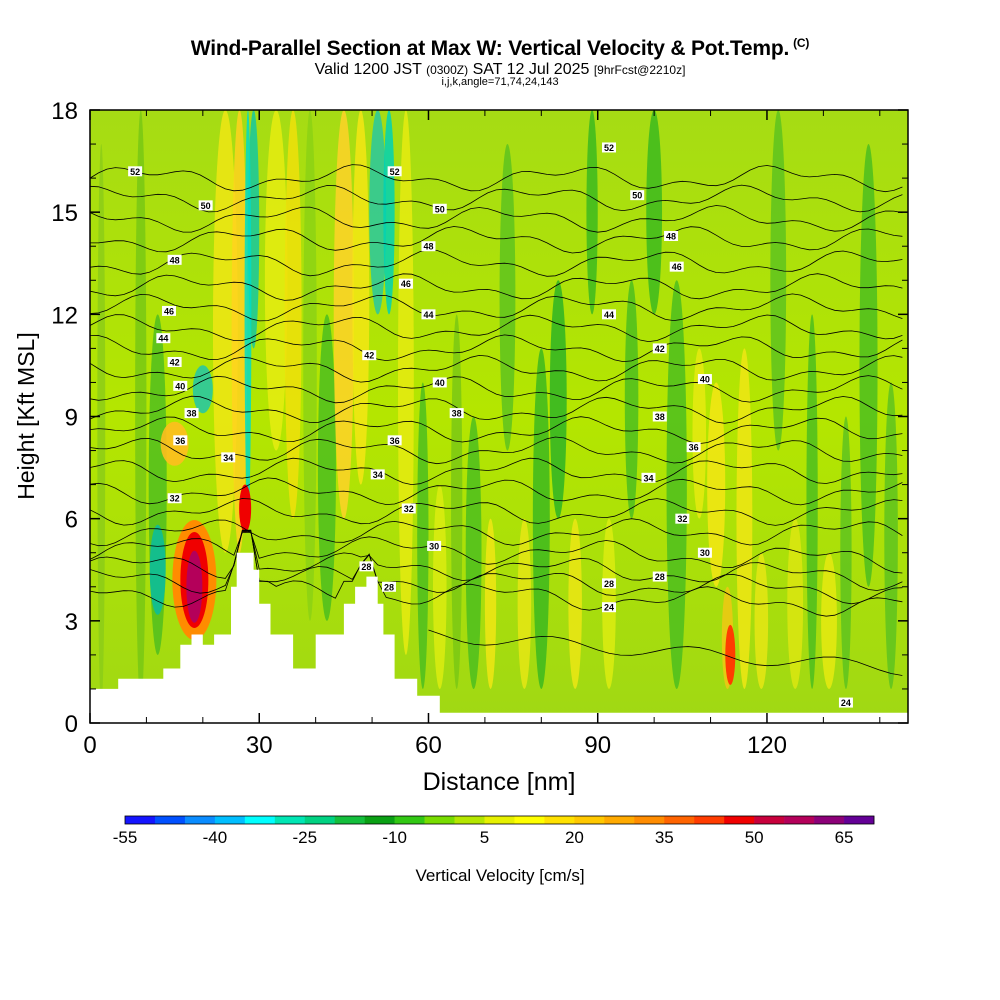 The width and height of the screenshot is (1000, 1000). What do you see at coordinates (64, 213) in the screenshot?
I see `y-tick-label: 15` at bounding box center [64, 213].